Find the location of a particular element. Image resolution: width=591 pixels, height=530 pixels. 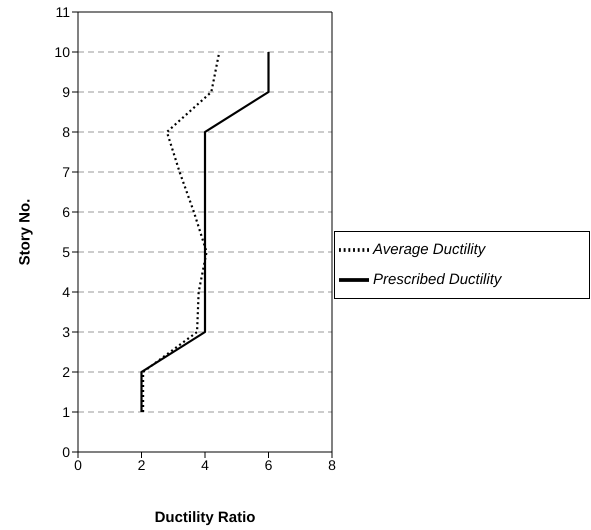

x-tick-label: 6 is located at coordinates (268, 464).